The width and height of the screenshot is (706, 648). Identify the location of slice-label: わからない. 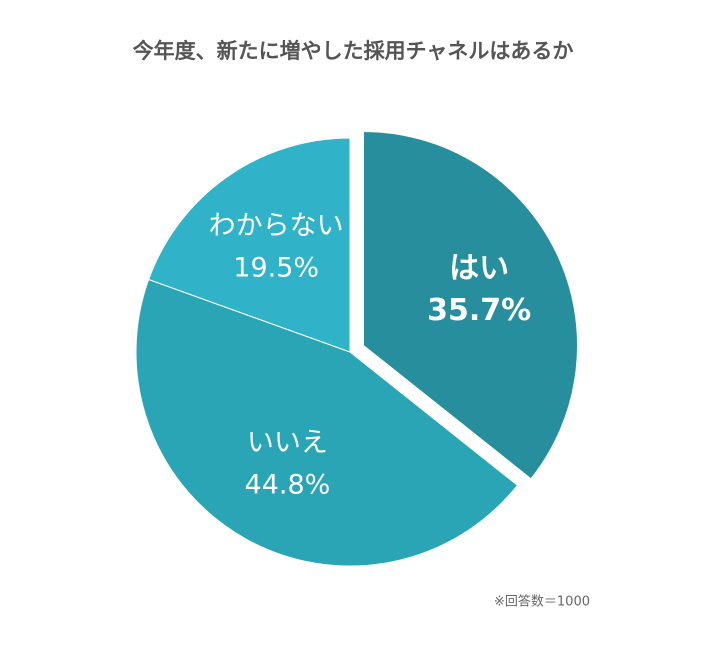
(276, 225).